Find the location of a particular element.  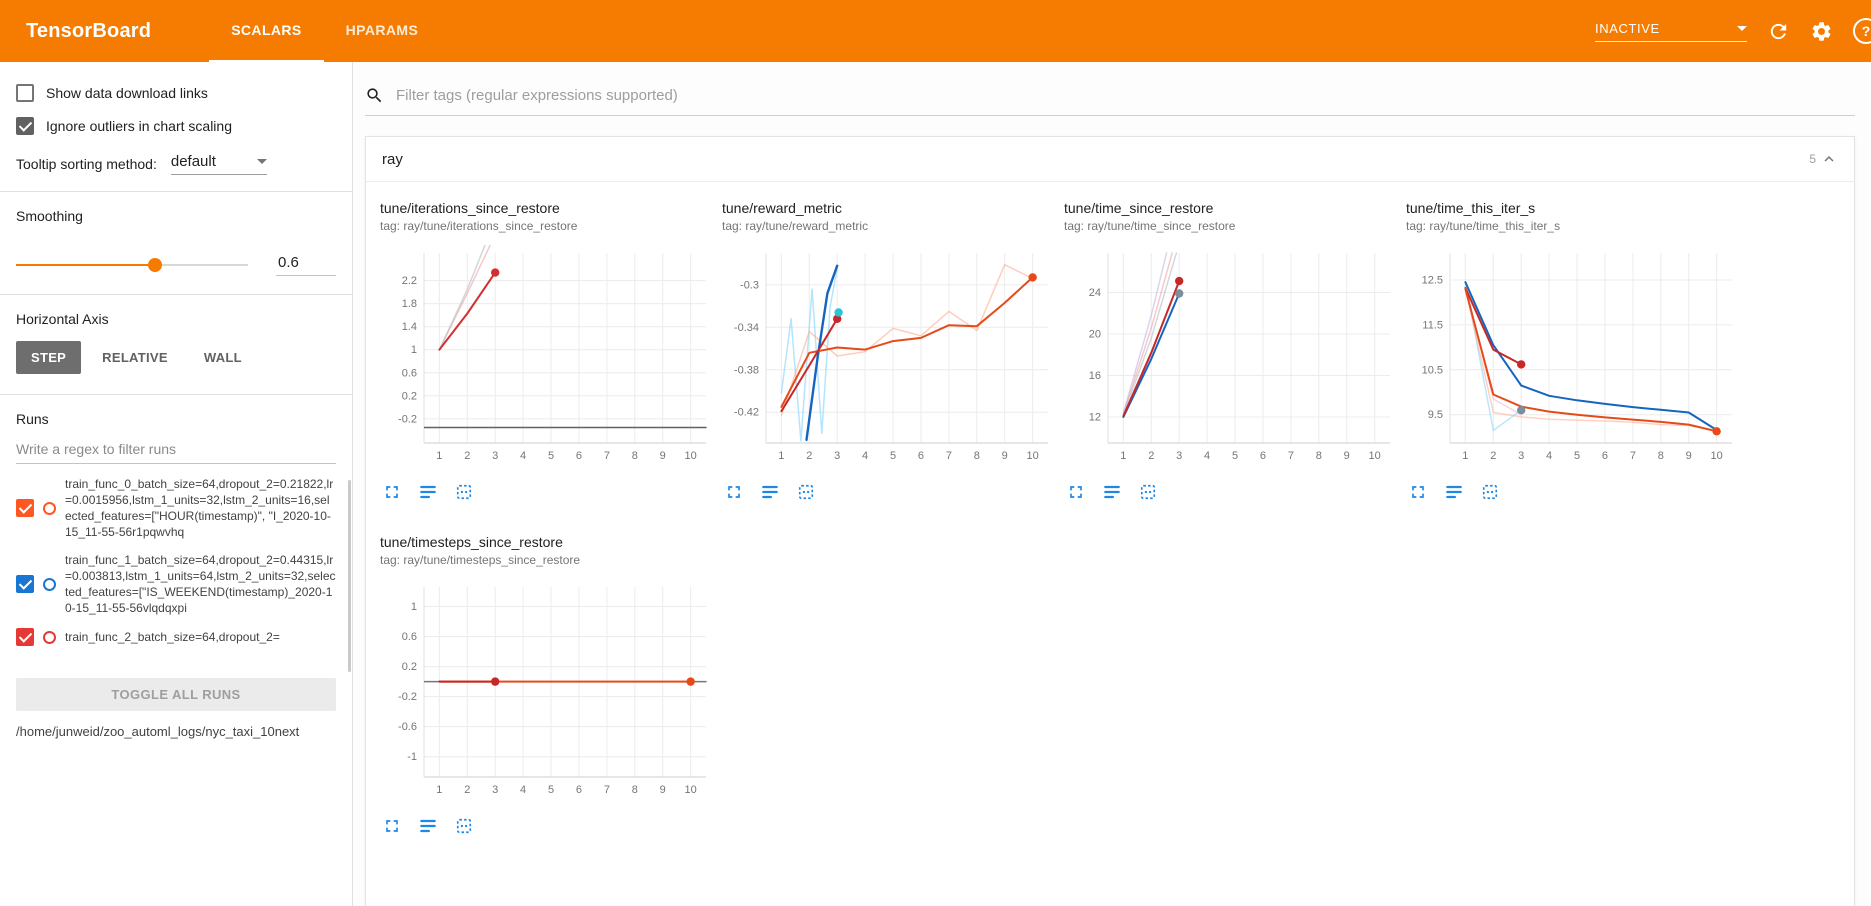

runs-scrollbar is located at coordinates (349, 576).